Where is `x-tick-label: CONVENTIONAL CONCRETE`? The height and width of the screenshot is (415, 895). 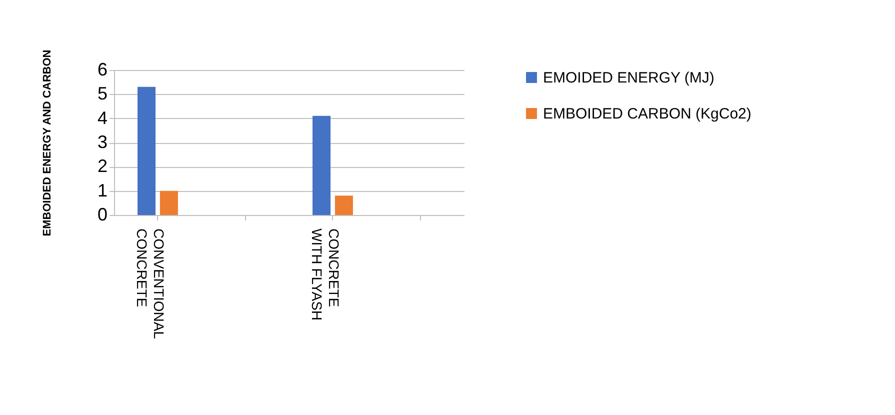
x-tick-label: CONVENTIONAL CONCRETE is located at coordinates (150, 284).